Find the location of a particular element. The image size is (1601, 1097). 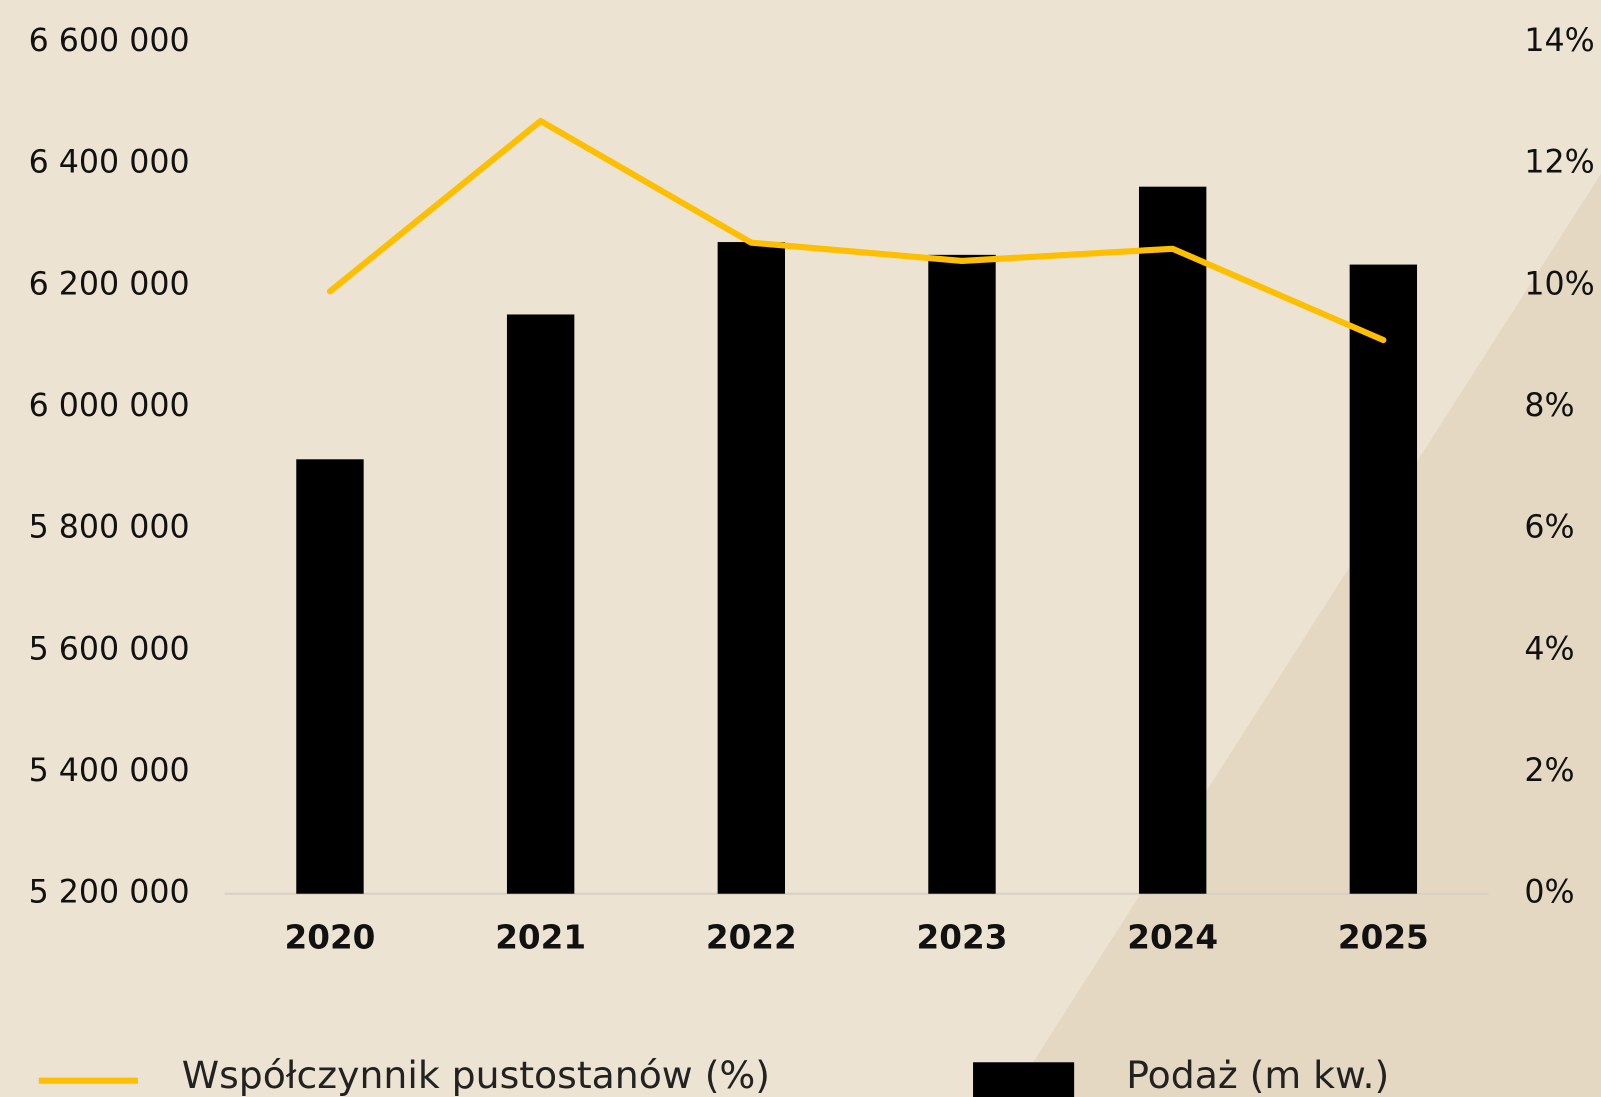

y-tick-label: 5 600 000 is located at coordinates (109, 649).